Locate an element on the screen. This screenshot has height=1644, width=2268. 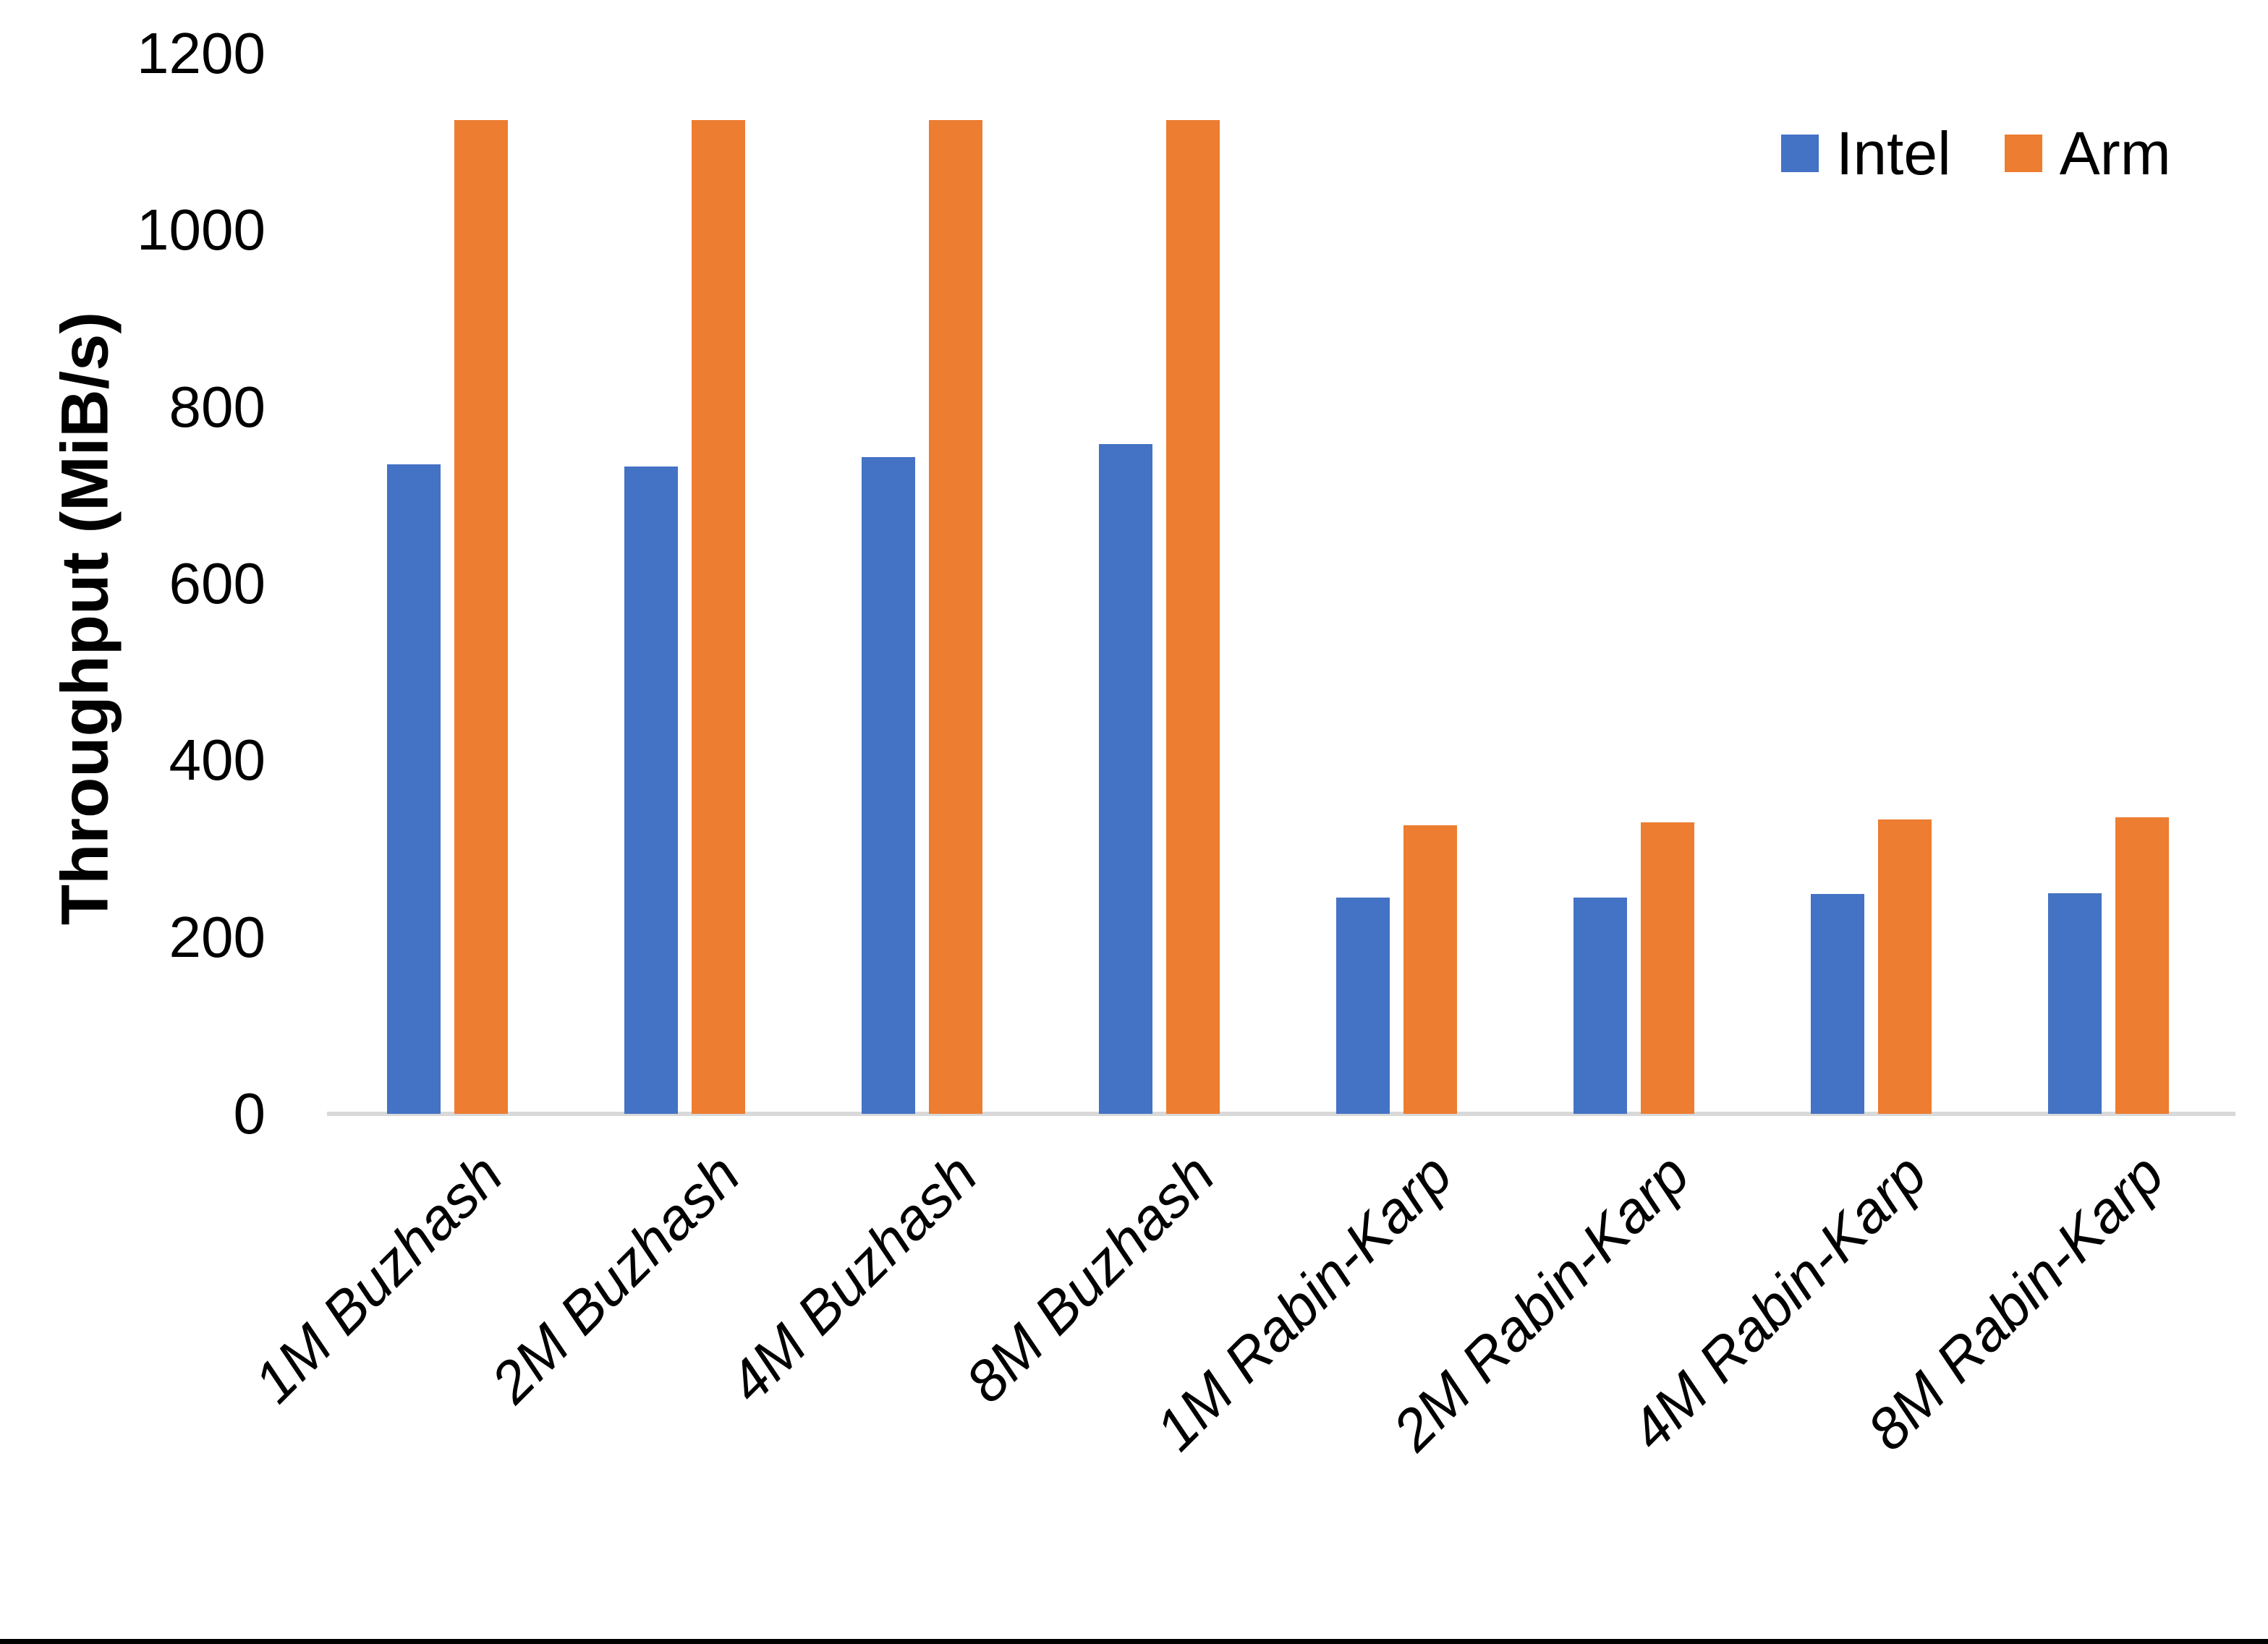
bar-arm-8m-buzhash is located at coordinates (1193, 617).